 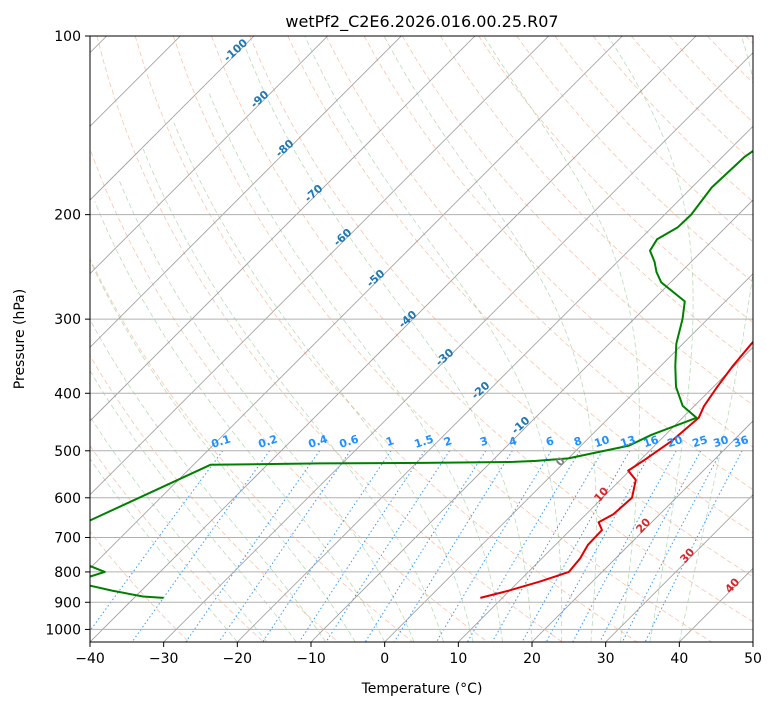 I want to click on moist-adiabat-label: 40, so click(x=732, y=585).